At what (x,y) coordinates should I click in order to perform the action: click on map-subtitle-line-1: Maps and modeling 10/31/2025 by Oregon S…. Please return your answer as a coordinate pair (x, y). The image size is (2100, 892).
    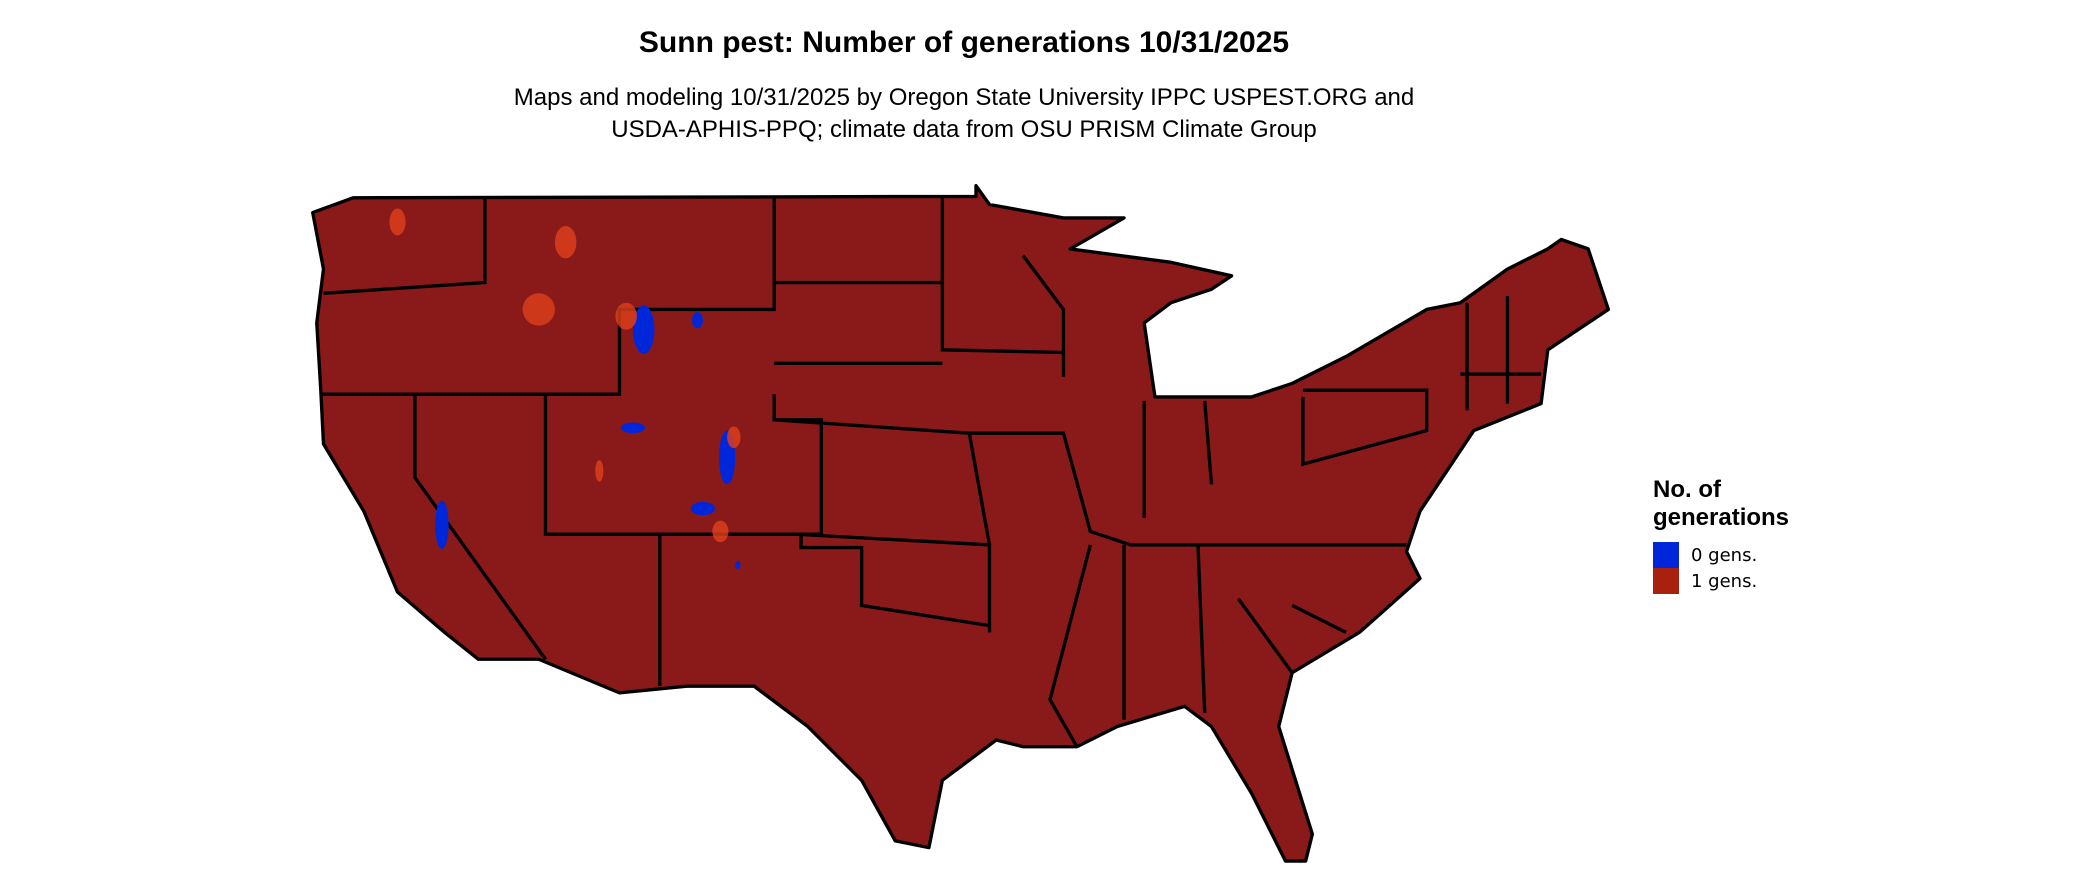
    Looking at the image, I should click on (964, 97).